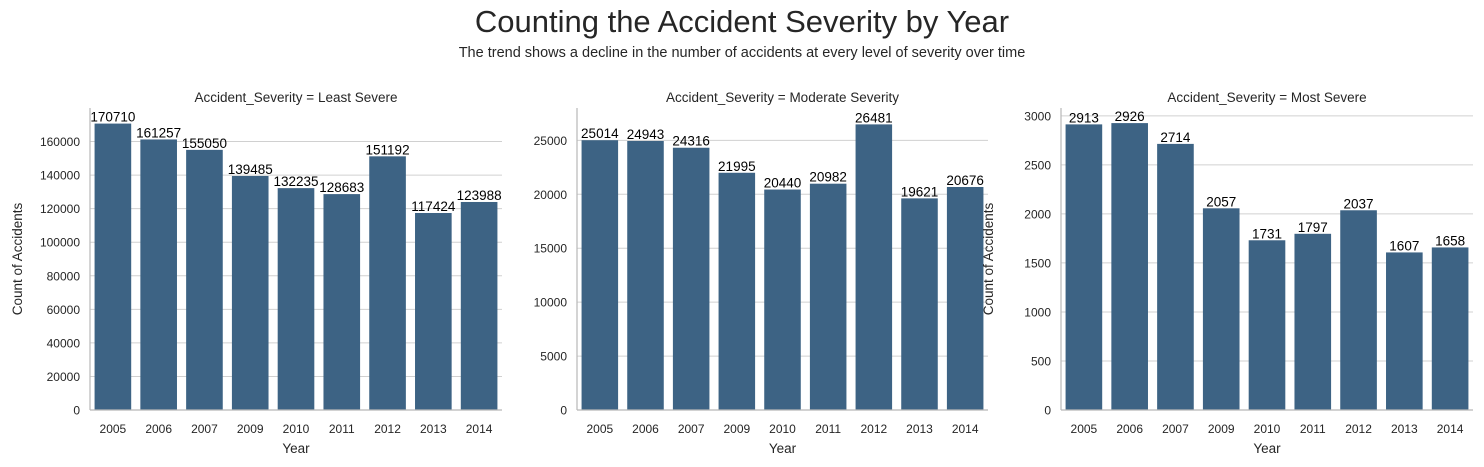 The width and height of the screenshot is (1484, 467). What do you see at coordinates (551, 303) in the screenshot?
I see `y-tick-label: 10000` at bounding box center [551, 303].